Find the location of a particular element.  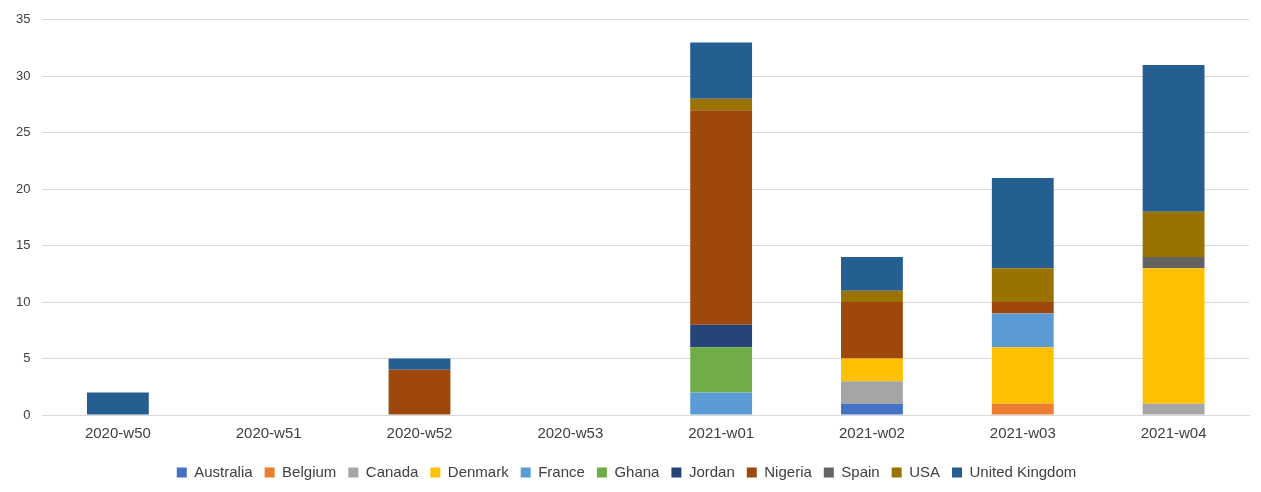

y-tick-label: 0 is located at coordinates (27, 414).